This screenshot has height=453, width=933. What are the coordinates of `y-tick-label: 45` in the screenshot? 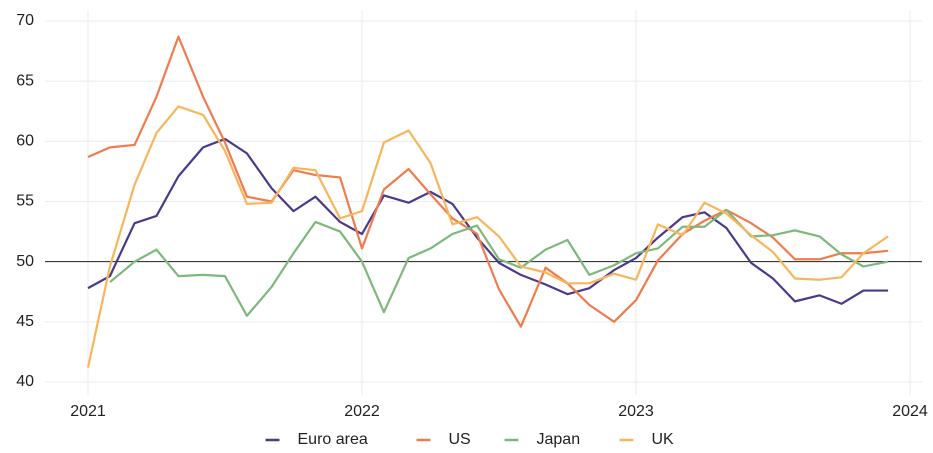 It's located at (25, 321).